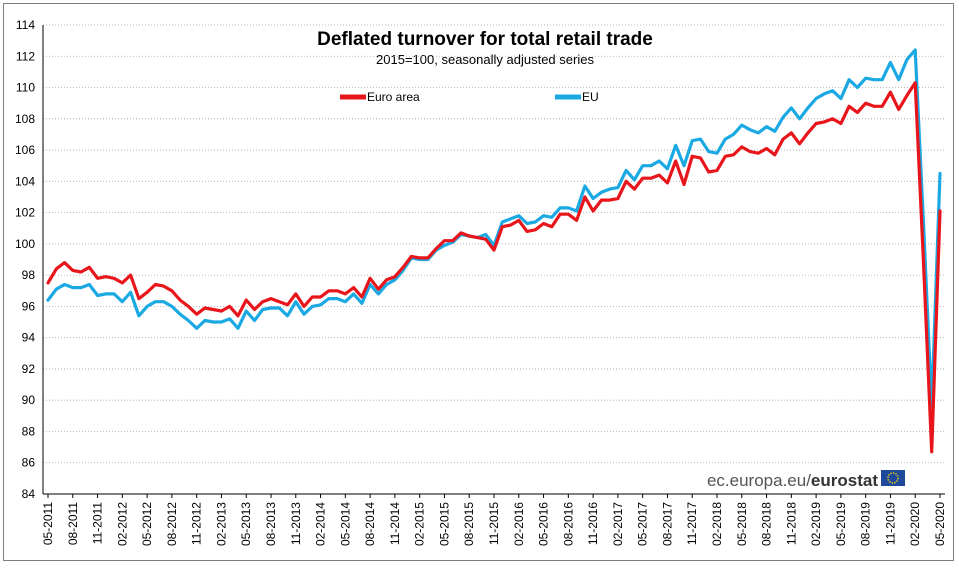  I want to click on legend-label-eu: EU, so click(590, 97).